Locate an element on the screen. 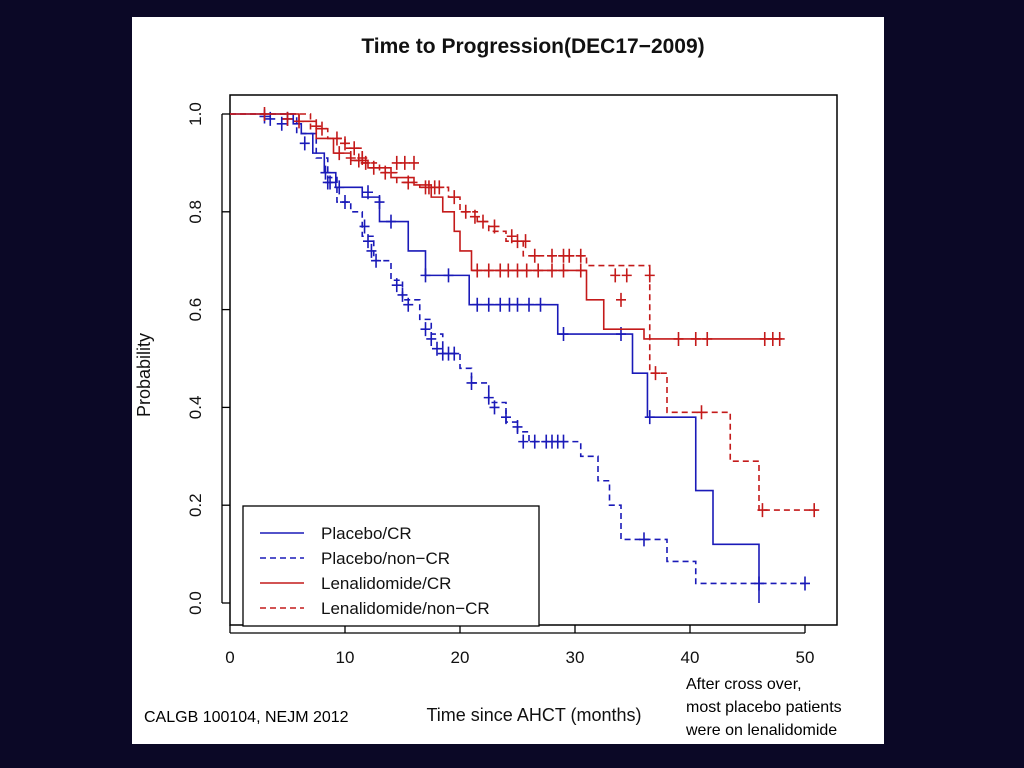 The height and width of the screenshot is (768, 1024). crossover-note-line: most placebo patients is located at coordinates (764, 707).